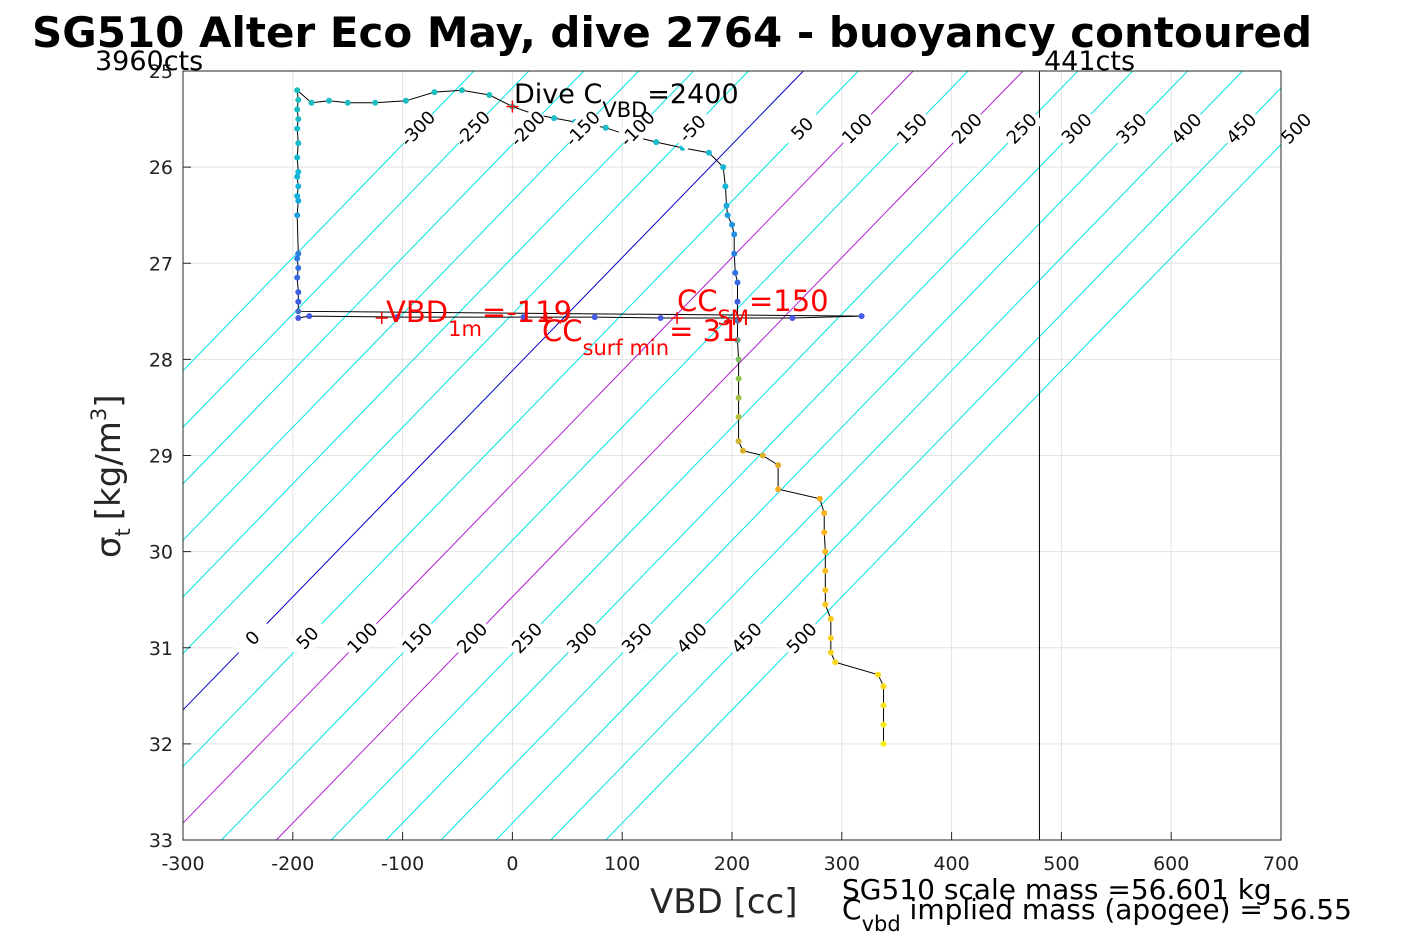 This screenshot has height=945, width=1417. Describe the element at coordinates (1097, 914) in the screenshot. I see `footer-implied-mass: Cvbd implied mass (apogee) = 56.55` at that location.